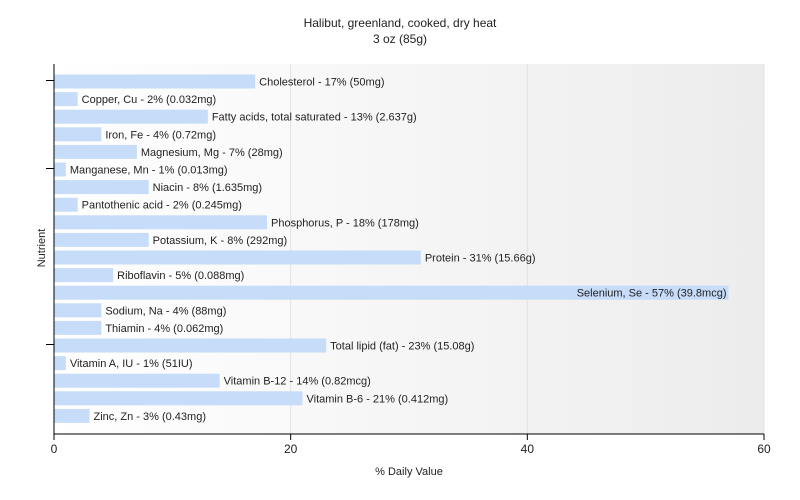 This screenshot has width=800, height=500. Describe the element at coordinates (164, 329) in the screenshot. I see `data-label: Thiamin - 4% (0.062mg)` at that location.